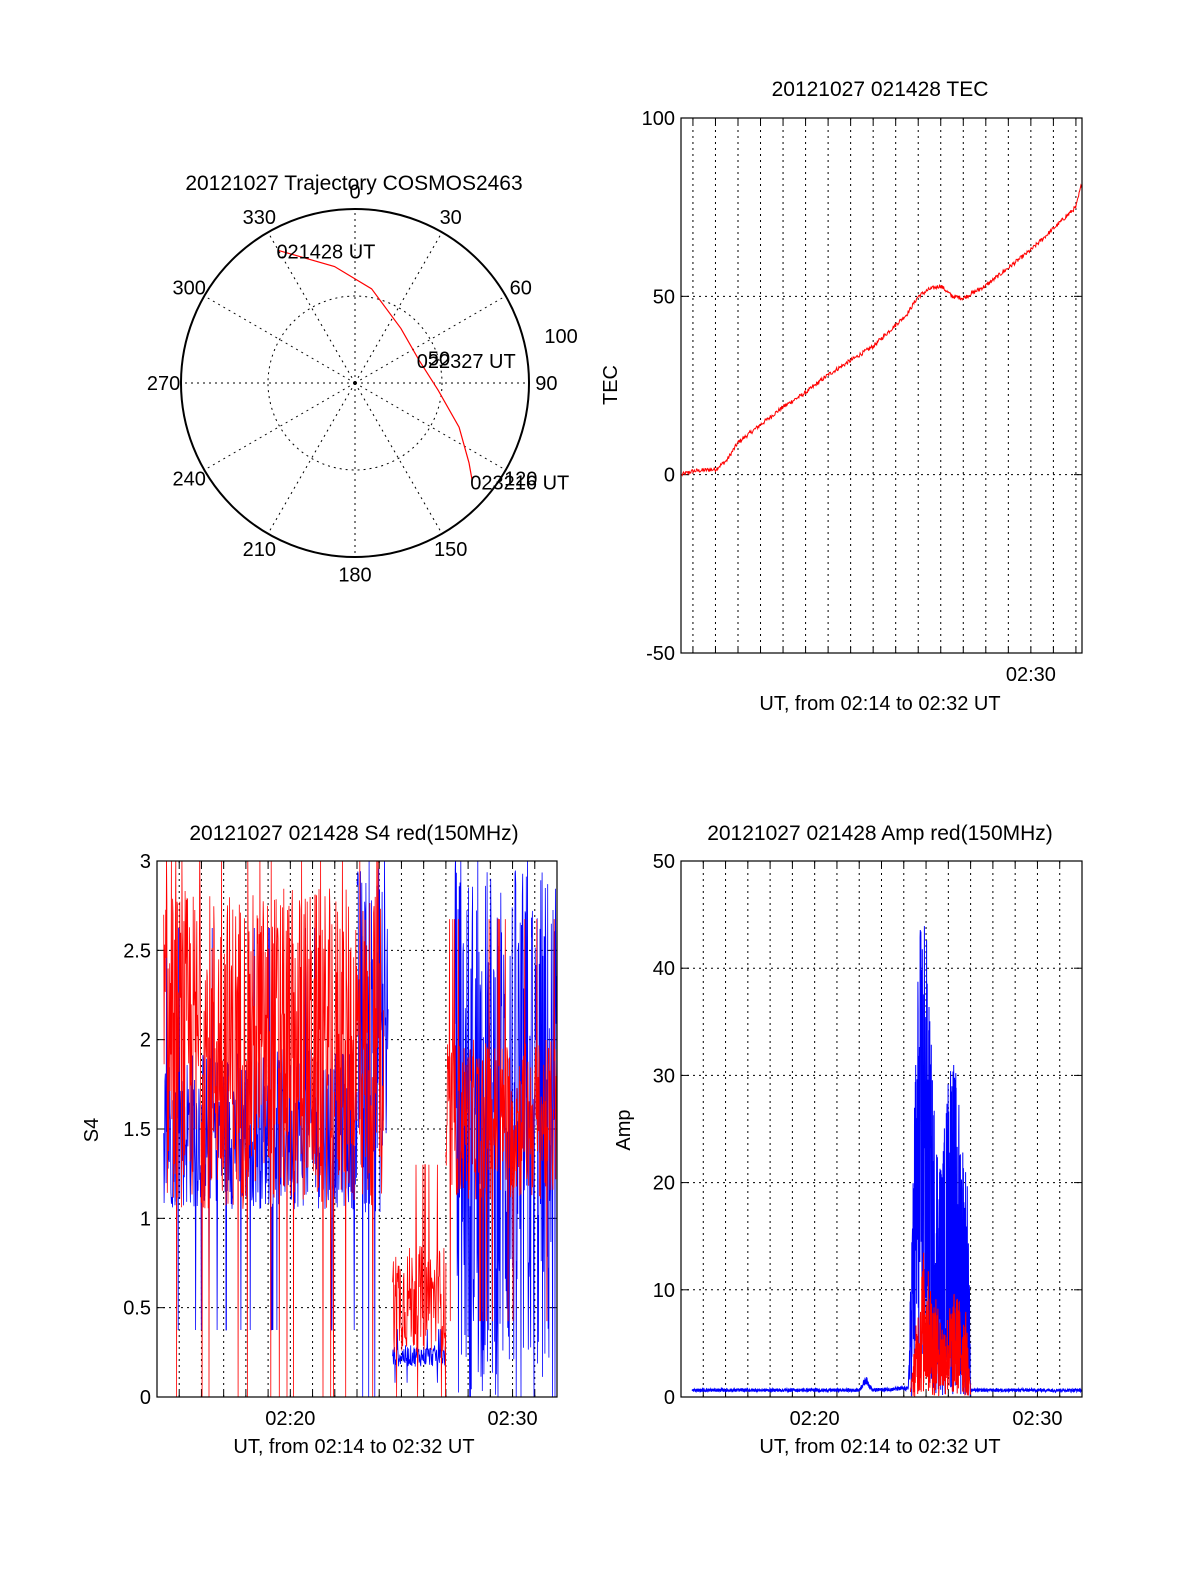 The width and height of the screenshot is (1200, 1575). What do you see at coordinates (664, 1184) in the screenshot?
I see `y-tick-label: 20` at bounding box center [664, 1184].